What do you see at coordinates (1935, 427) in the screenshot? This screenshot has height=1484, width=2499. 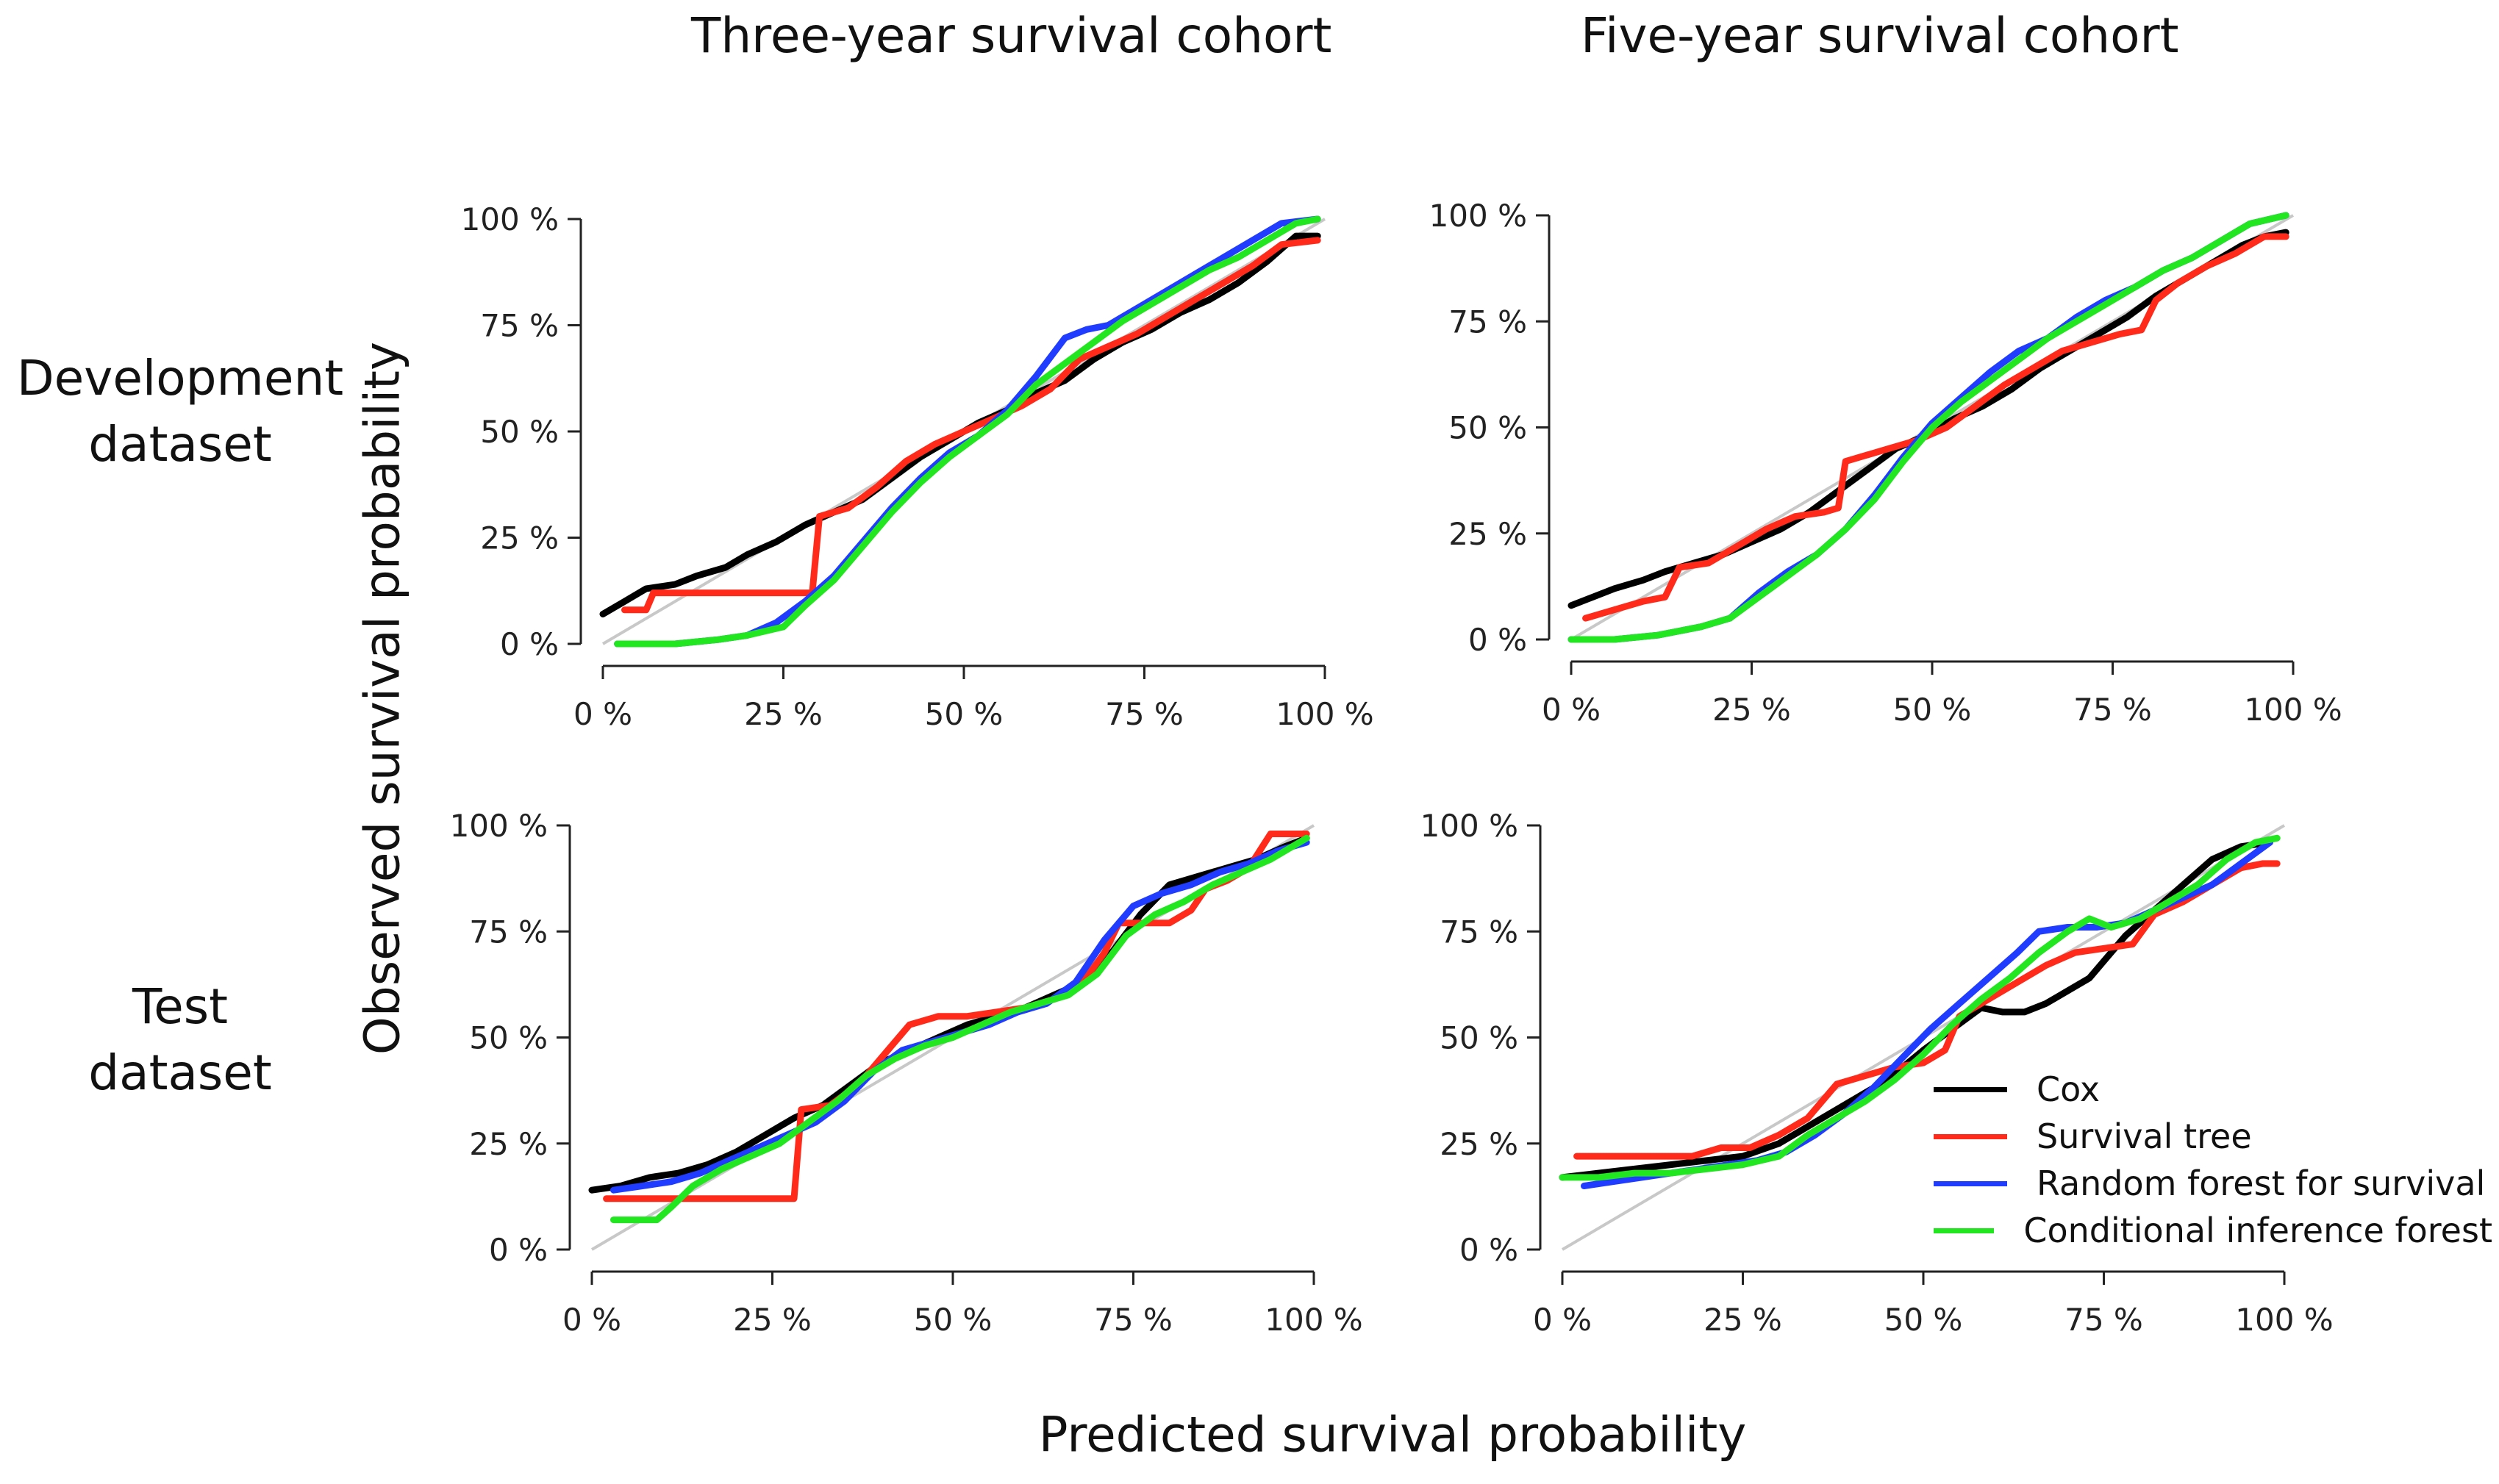 I see `series-line-survival-tree` at bounding box center [1935, 427].